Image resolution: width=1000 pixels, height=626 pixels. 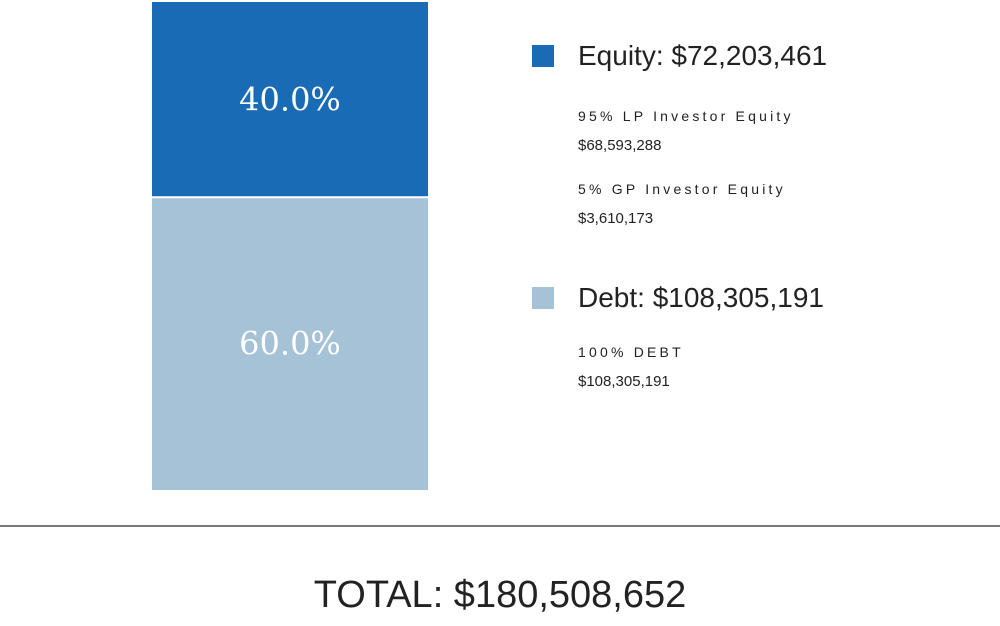 I want to click on lp-equity-item: 95% LP Investor Equity $68,593,288, so click(x=686, y=131).